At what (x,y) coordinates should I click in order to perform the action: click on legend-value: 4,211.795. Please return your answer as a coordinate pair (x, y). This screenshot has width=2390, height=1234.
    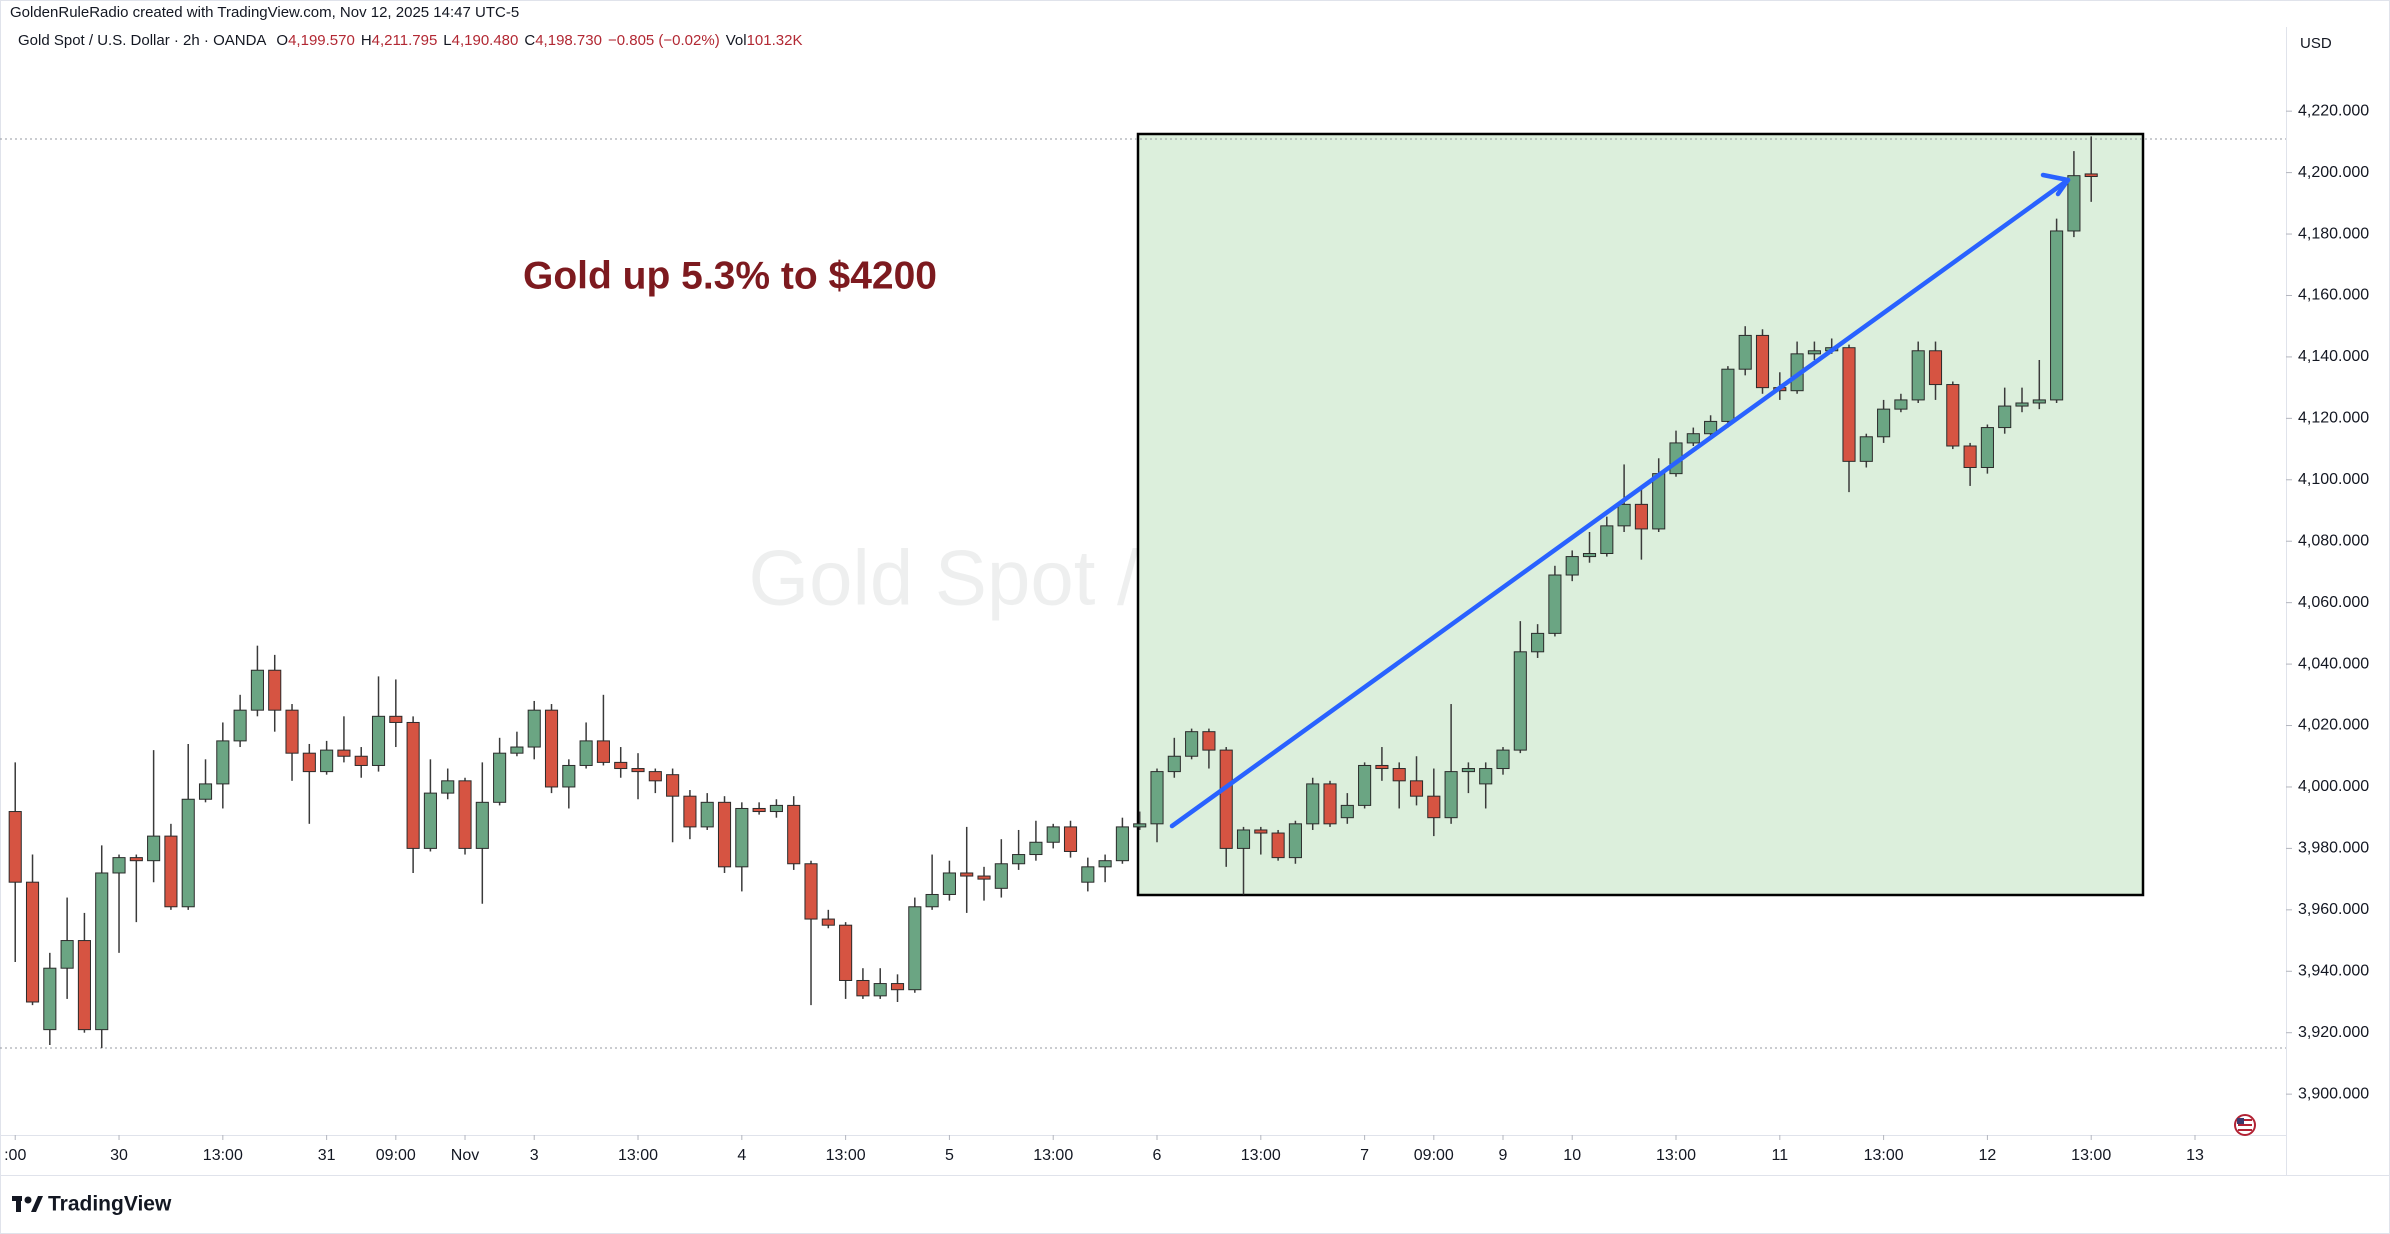
    Looking at the image, I should click on (405, 40).